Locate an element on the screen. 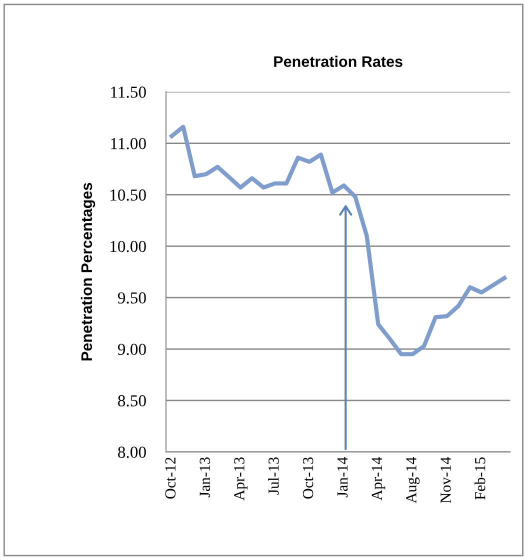  x-tick-label: Oct-12 is located at coordinates (170, 478).